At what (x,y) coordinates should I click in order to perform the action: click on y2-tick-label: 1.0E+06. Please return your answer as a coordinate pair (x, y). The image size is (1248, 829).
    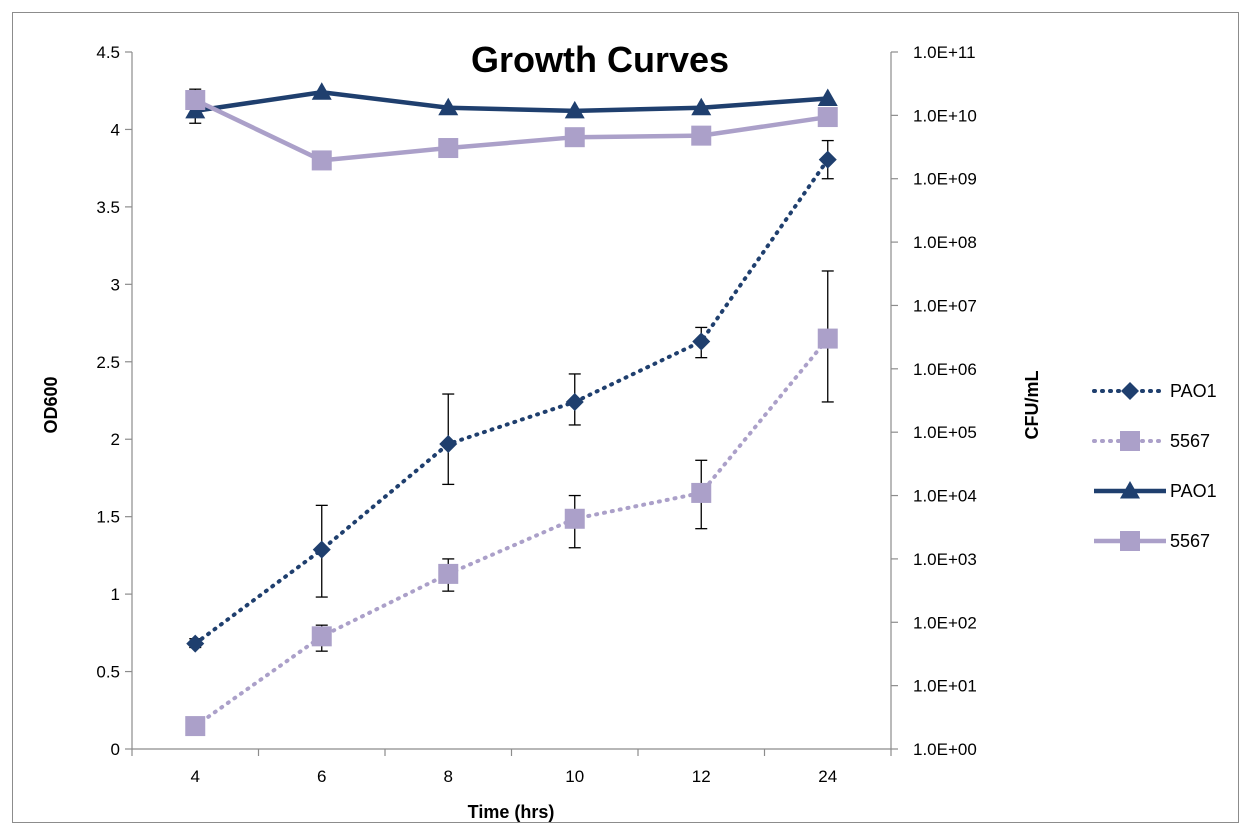
    Looking at the image, I should click on (945, 369).